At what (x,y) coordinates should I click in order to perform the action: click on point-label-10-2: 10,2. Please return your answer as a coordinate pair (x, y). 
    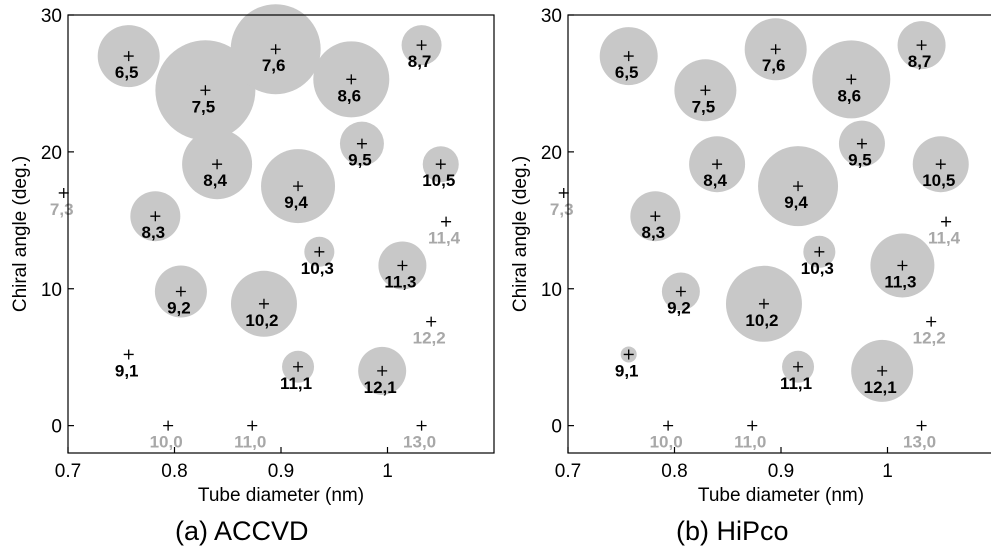
    Looking at the image, I should click on (761, 320).